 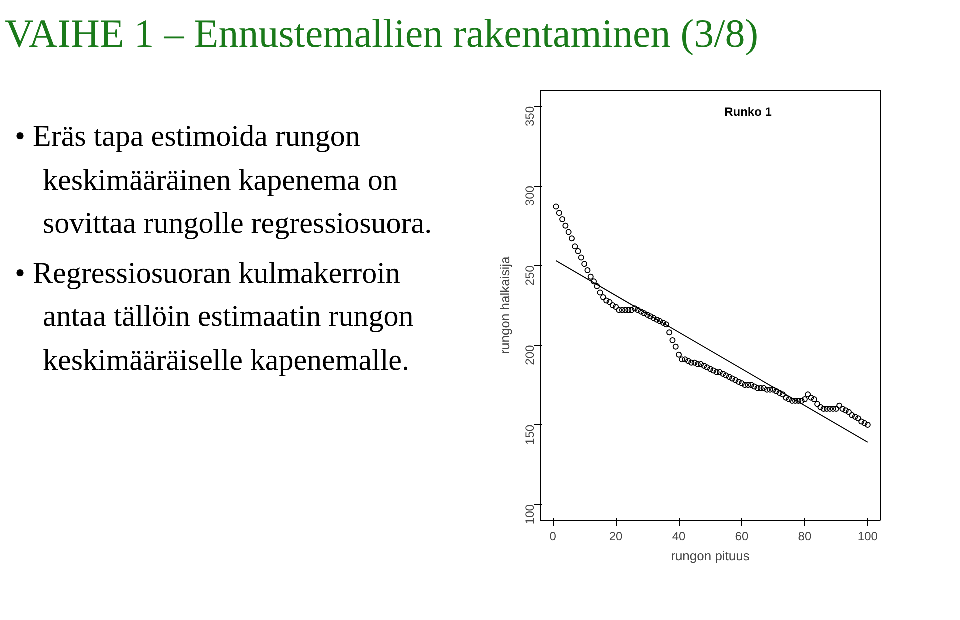 What do you see at coordinates (382, 34) in the screenshot?
I see `chart-title: VAIHE 1 – Ennustemallien rakentaminen (3/8)` at bounding box center [382, 34].